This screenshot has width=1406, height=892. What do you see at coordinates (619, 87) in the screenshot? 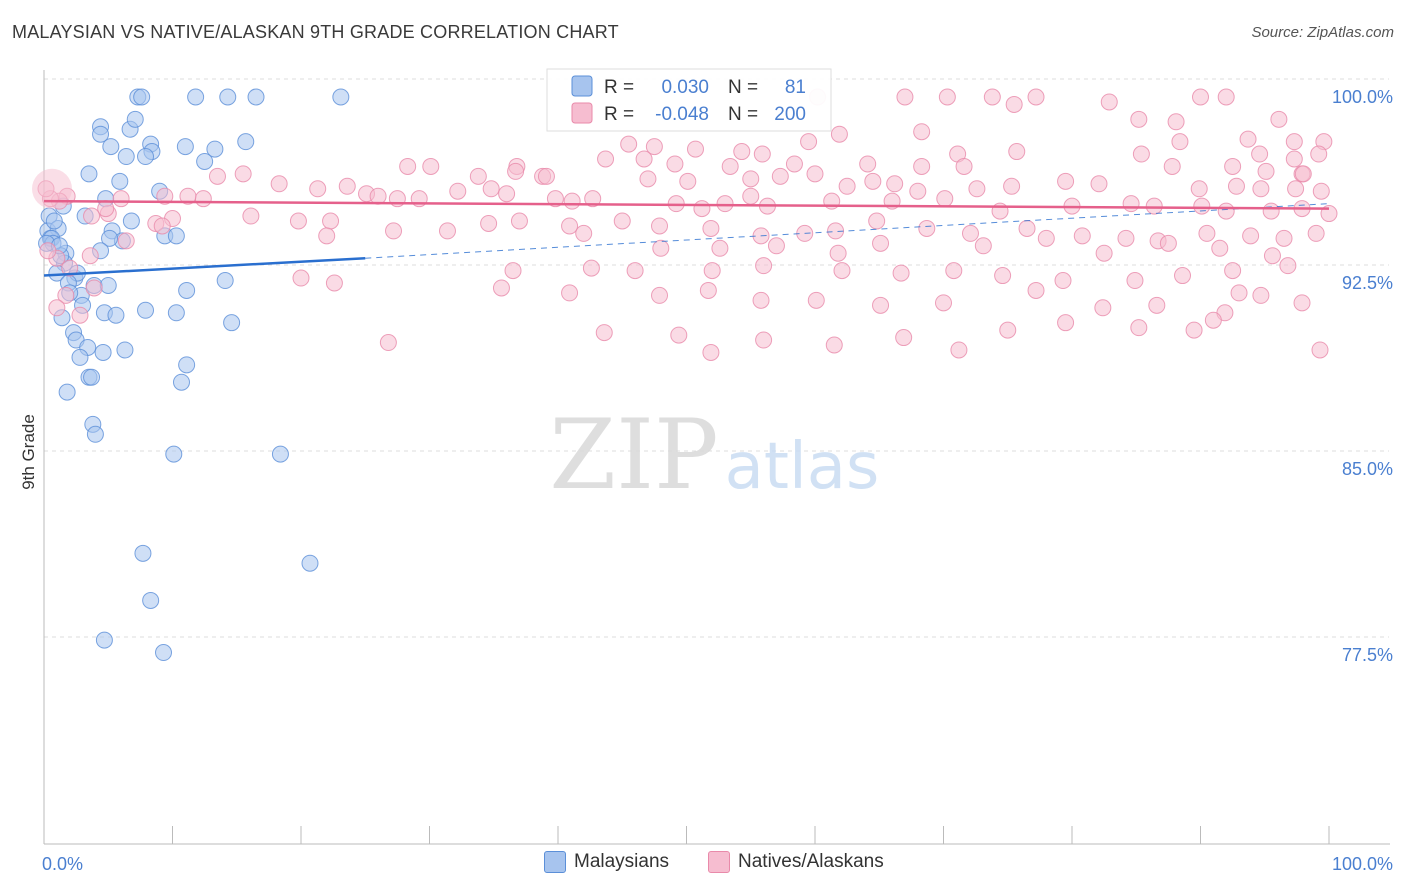
I see `legend-r-label-malaysians: R =` at bounding box center [619, 87].